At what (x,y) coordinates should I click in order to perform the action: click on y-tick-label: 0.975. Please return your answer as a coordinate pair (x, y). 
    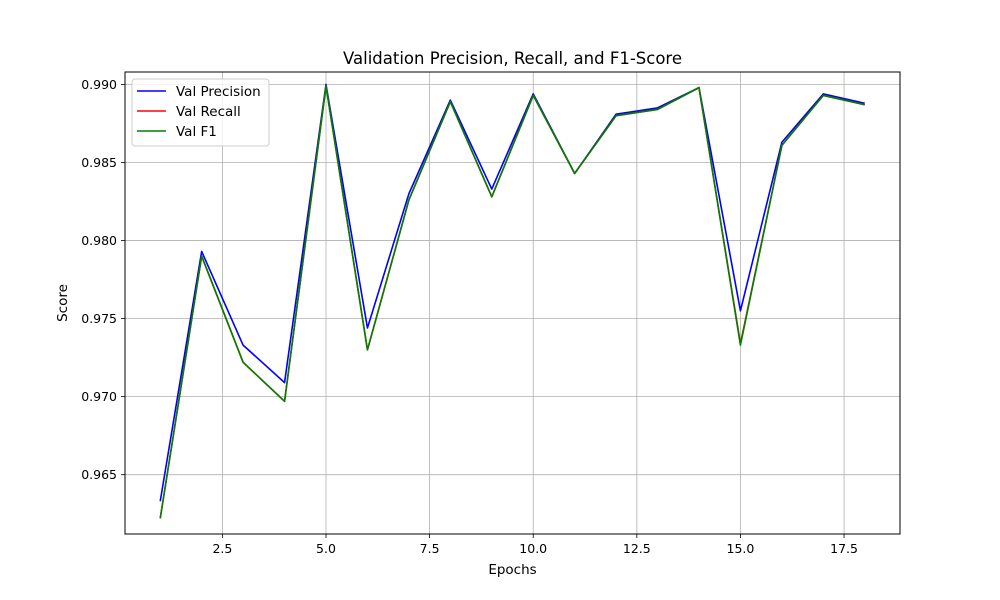
    Looking at the image, I should click on (99, 318).